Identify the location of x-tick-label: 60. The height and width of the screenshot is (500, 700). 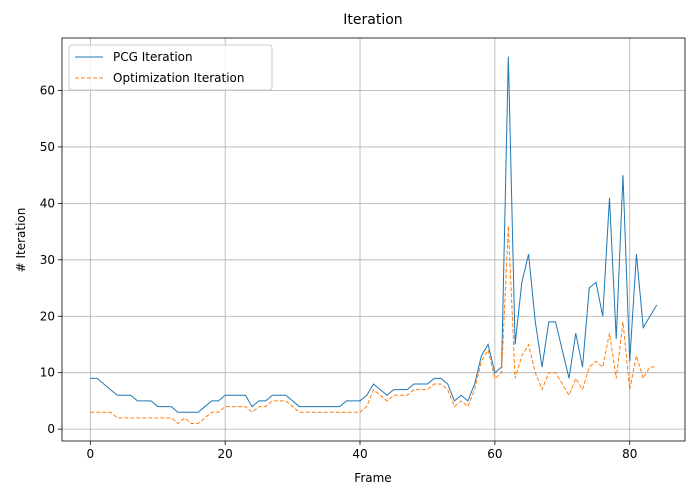
(494, 454).